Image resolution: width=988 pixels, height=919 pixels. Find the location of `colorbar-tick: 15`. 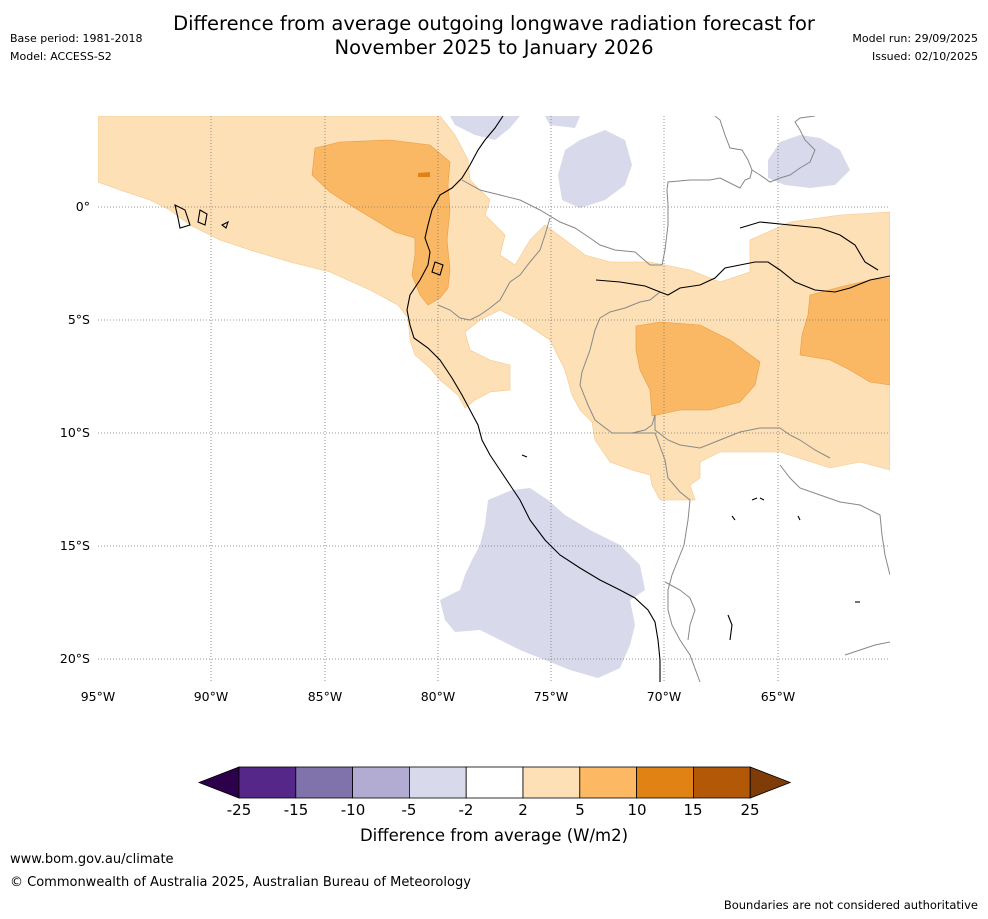

colorbar-tick: 15 is located at coordinates (693, 810).